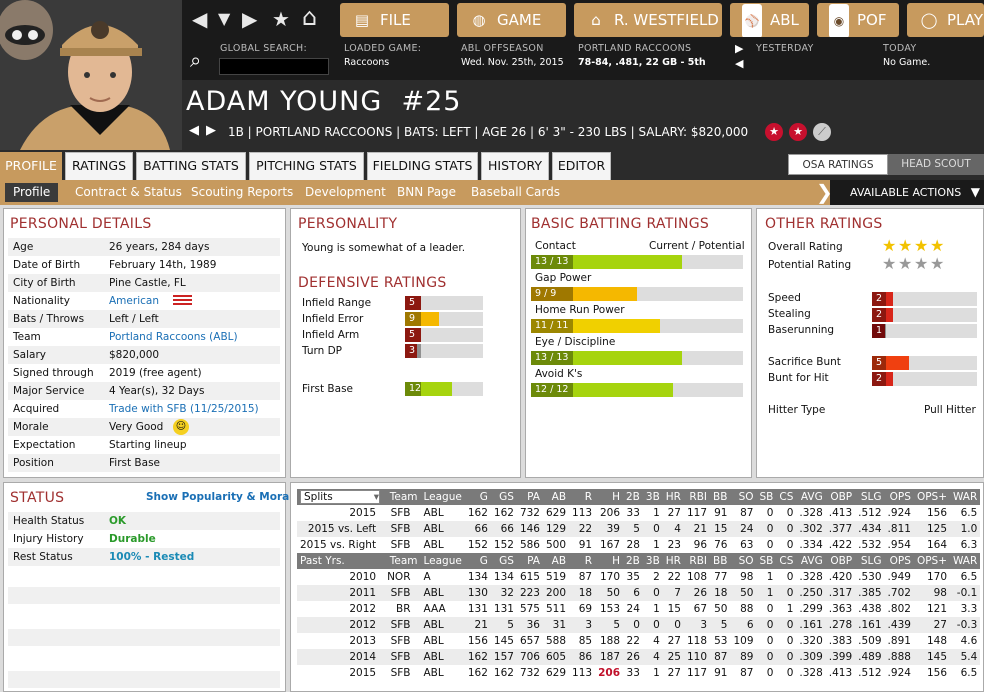  I want to click on stats-cell: .802, so click(899, 609).